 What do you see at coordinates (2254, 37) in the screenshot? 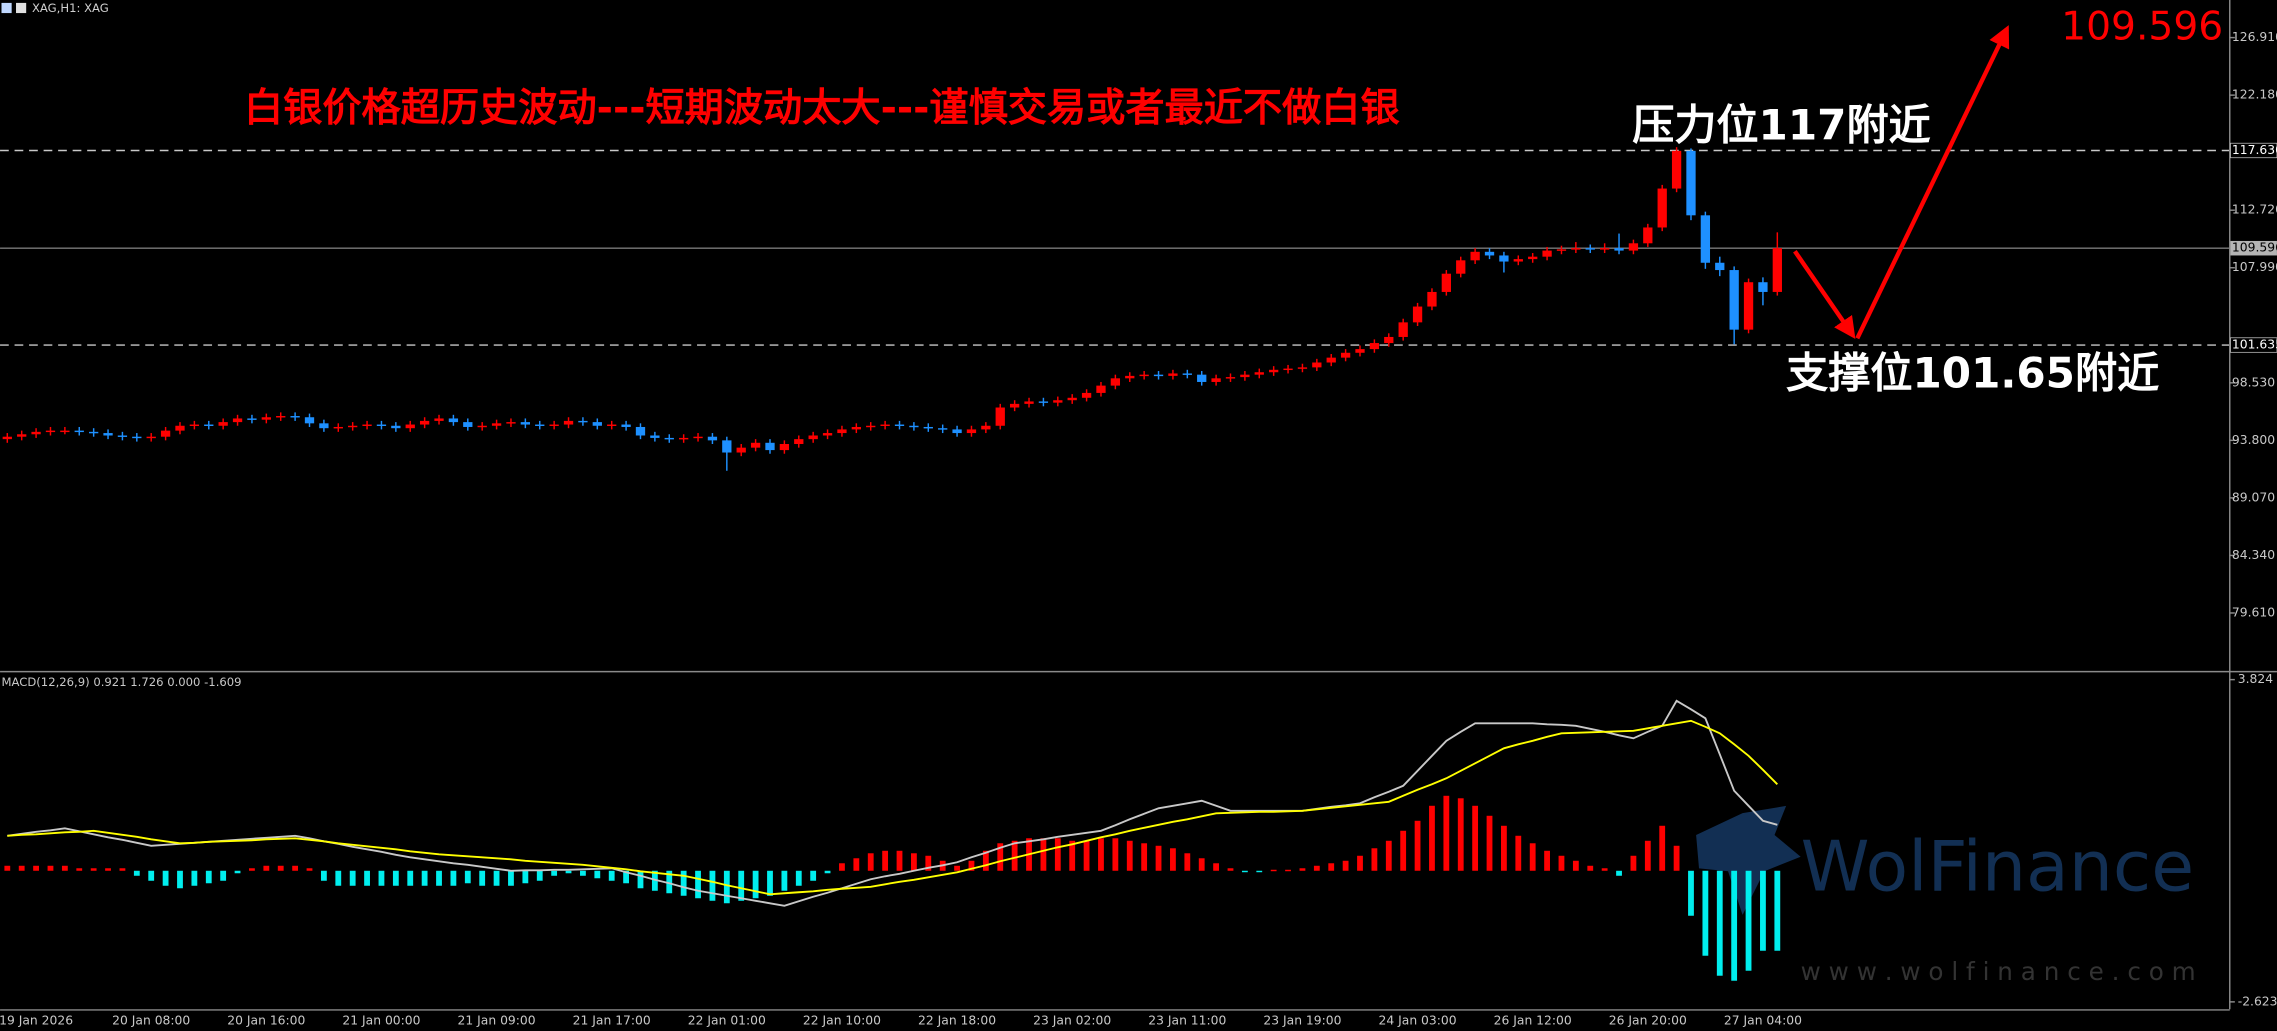
I see `y-tick-label: 126.910` at bounding box center [2254, 37].